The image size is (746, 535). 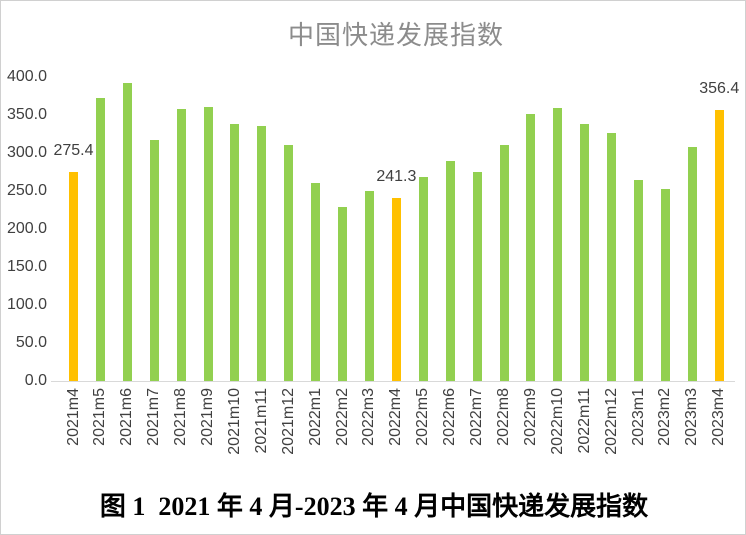 I want to click on x-tick-2022m12: 2022m12, so click(x=611, y=428).